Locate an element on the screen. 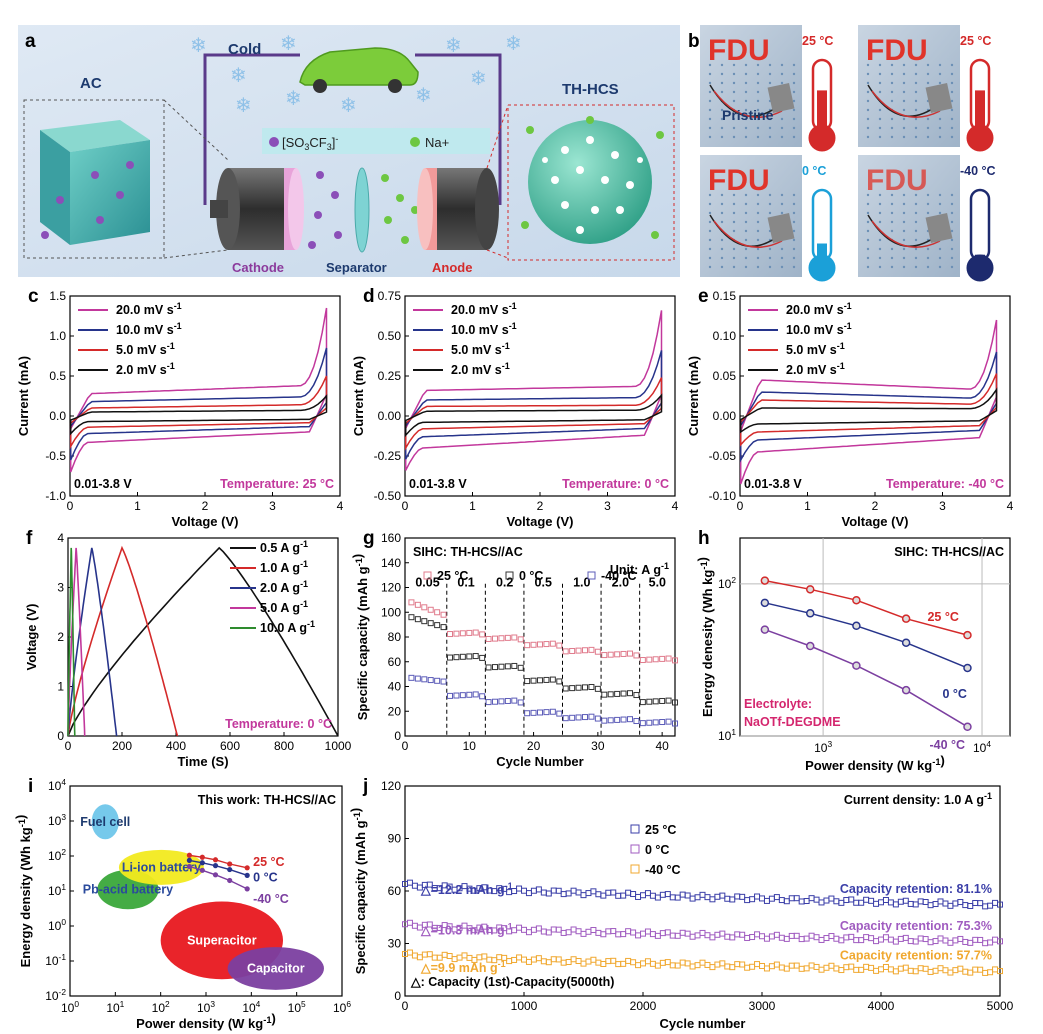 The height and width of the screenshot is (1034, 1043). y-tick-label: -0.5 is located at coordinates (55, 456).